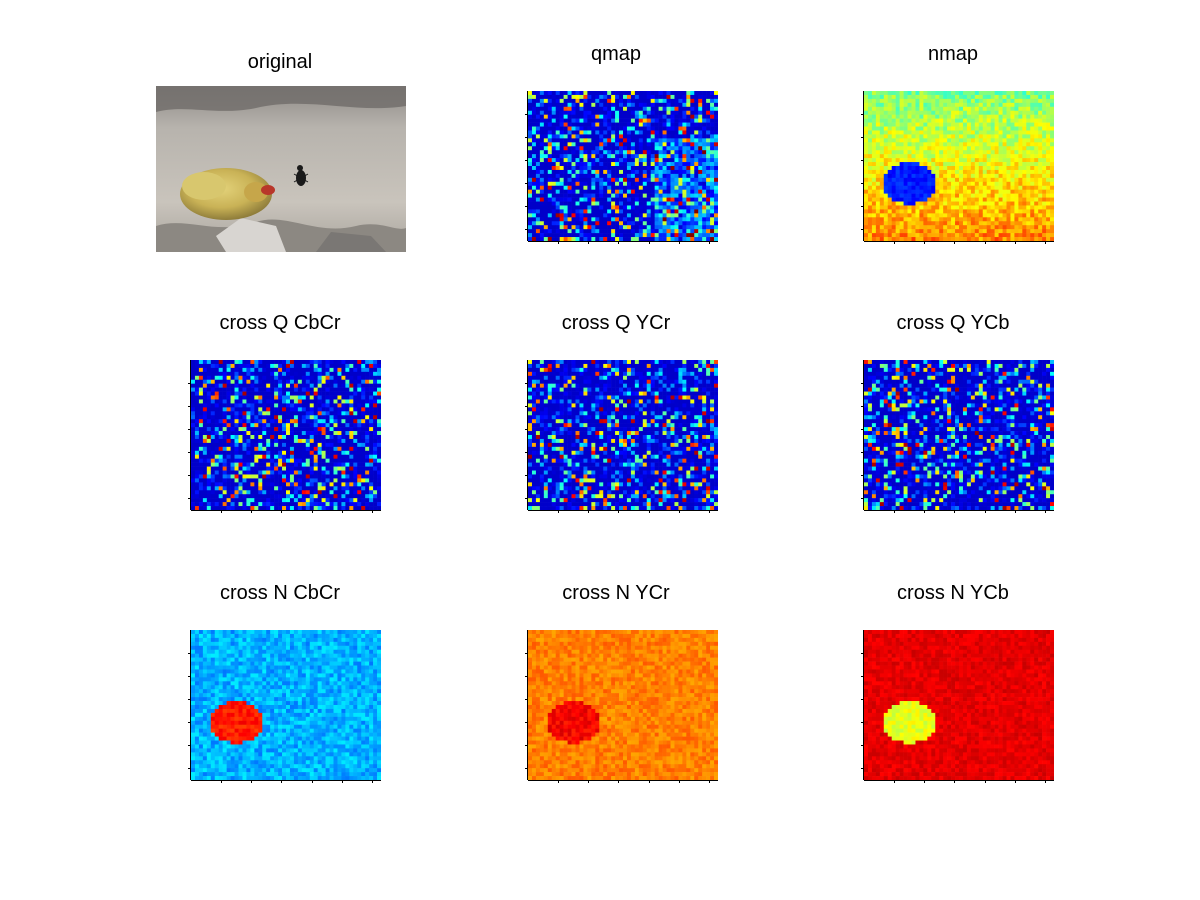 This screenshot has height=900, width=1200. I want to click on panel-original, so click(281, 169).